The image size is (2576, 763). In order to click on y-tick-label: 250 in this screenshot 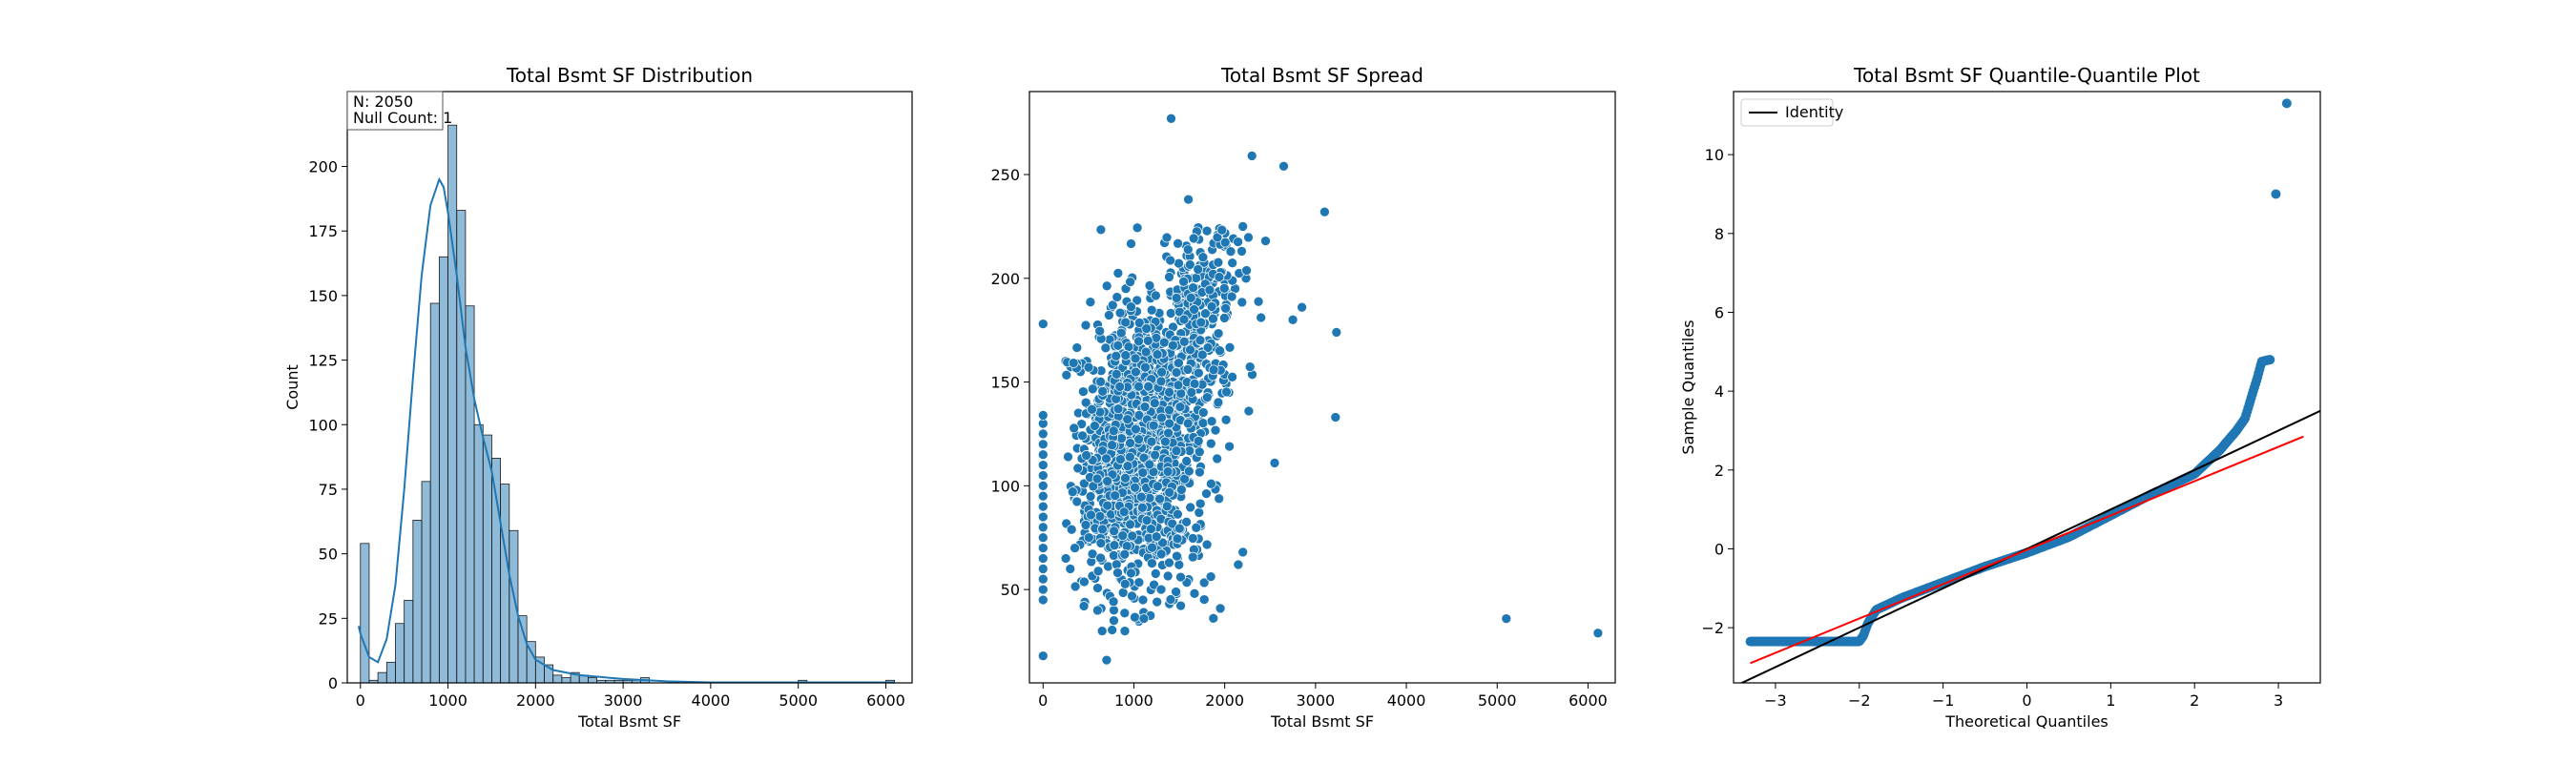, I will do `click(1005, 175)`.